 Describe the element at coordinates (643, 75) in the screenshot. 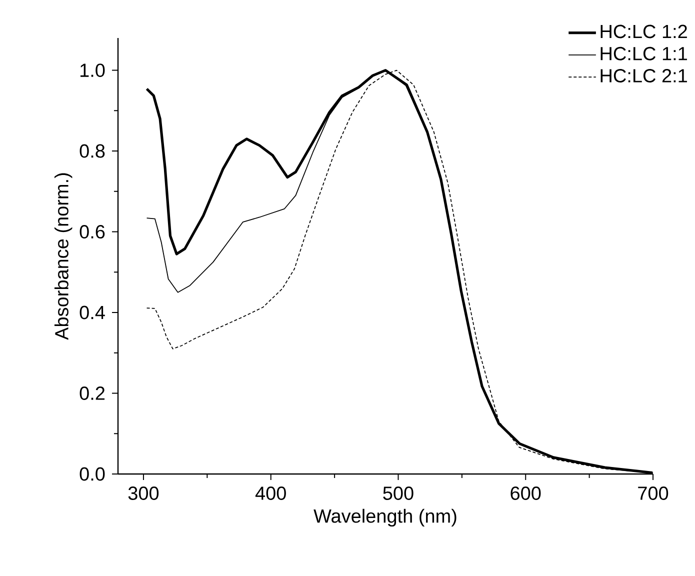

I see `legend-label: HC:LC 2:1` at that location.